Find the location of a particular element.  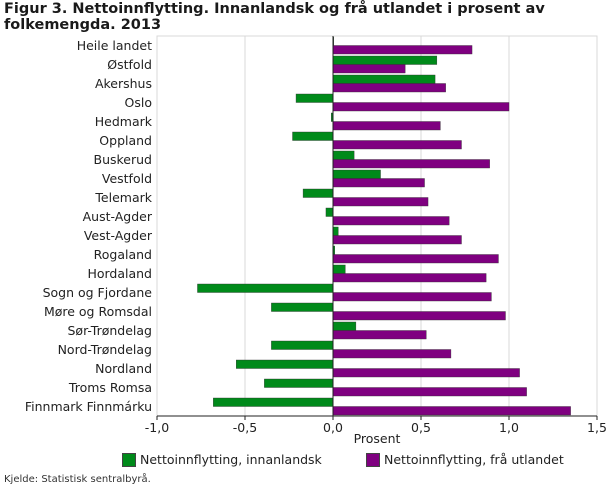

tick-labels: -1,0 -0,5 0,0 0,5 1,0 1,5 is located at coordinates (376, 425).